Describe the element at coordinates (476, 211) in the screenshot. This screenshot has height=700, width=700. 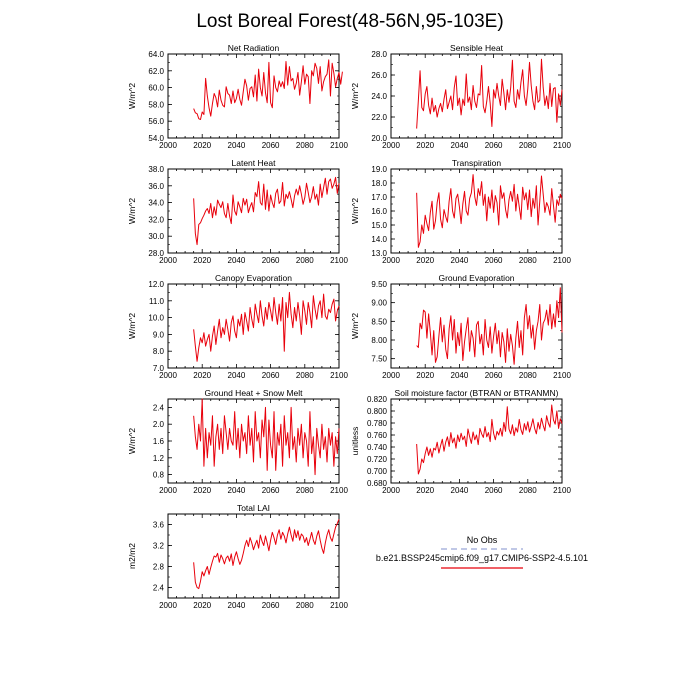
I see `plot-frame-transpiration` at that location.